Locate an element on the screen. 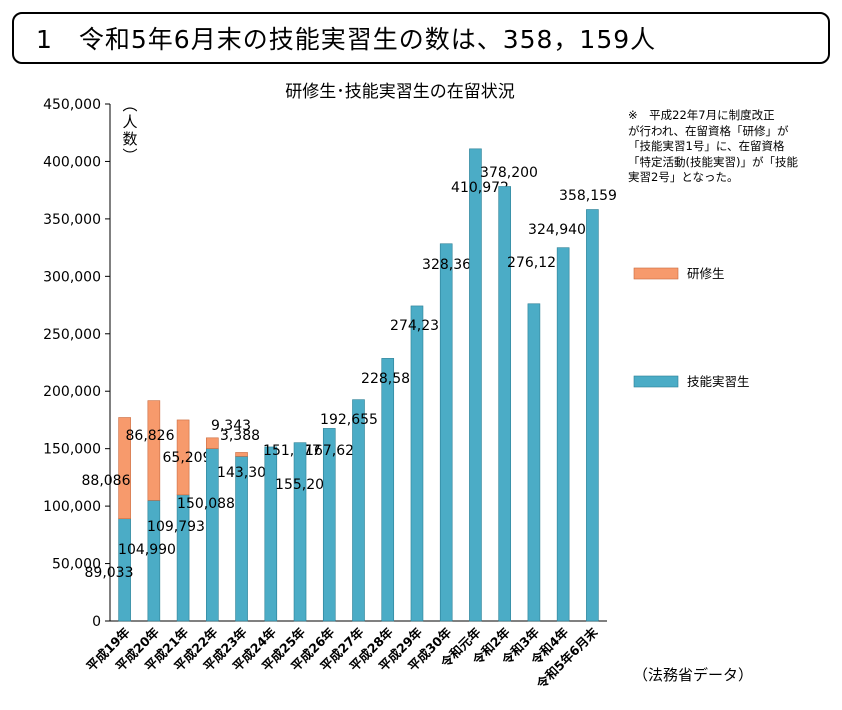  data-label-intern: 89,033 is located at coordinates (109, 573).